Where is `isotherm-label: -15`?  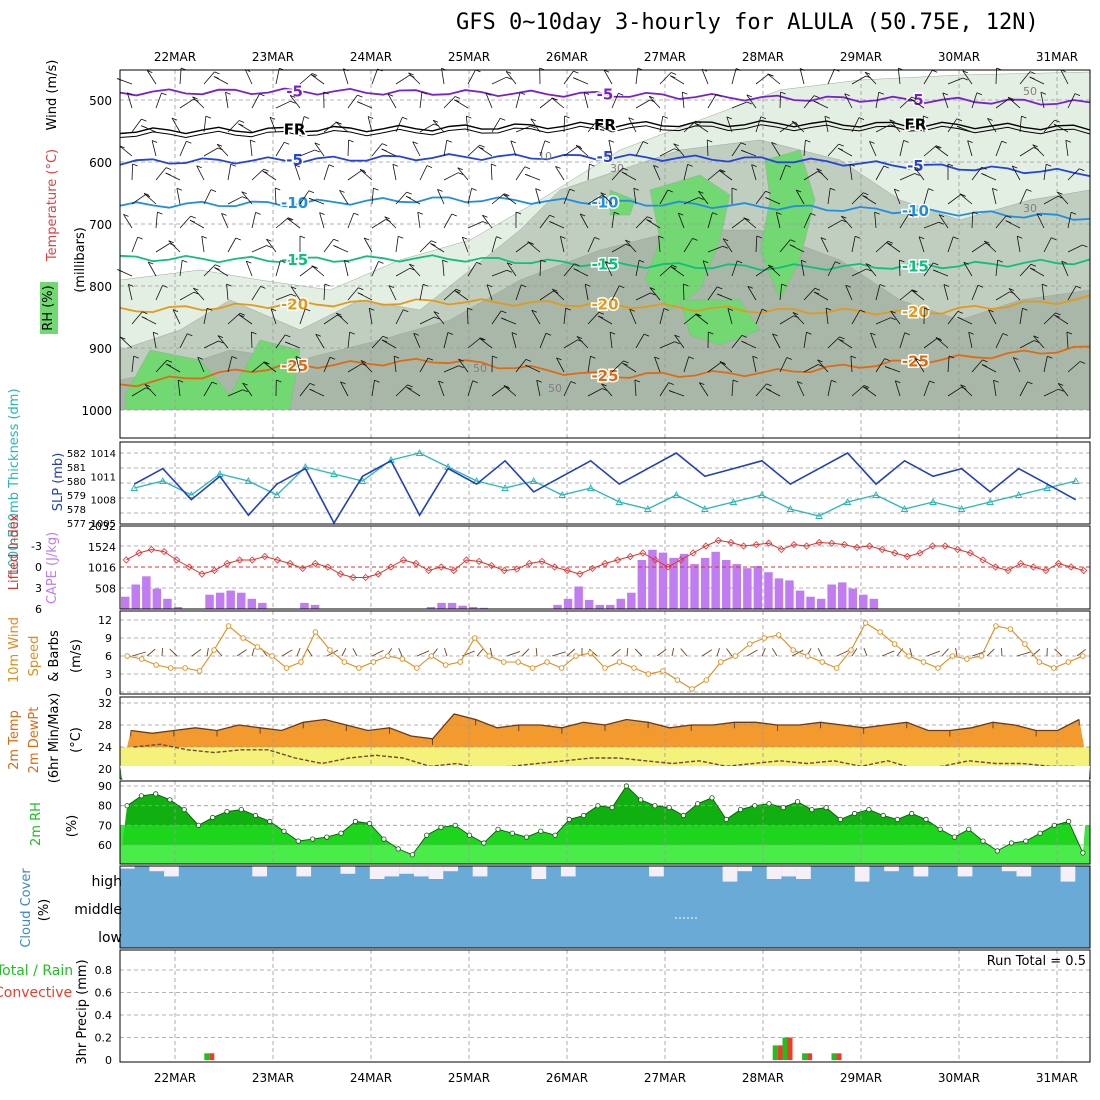 isotherm-label: -15 is located at coordinates (294, 260).